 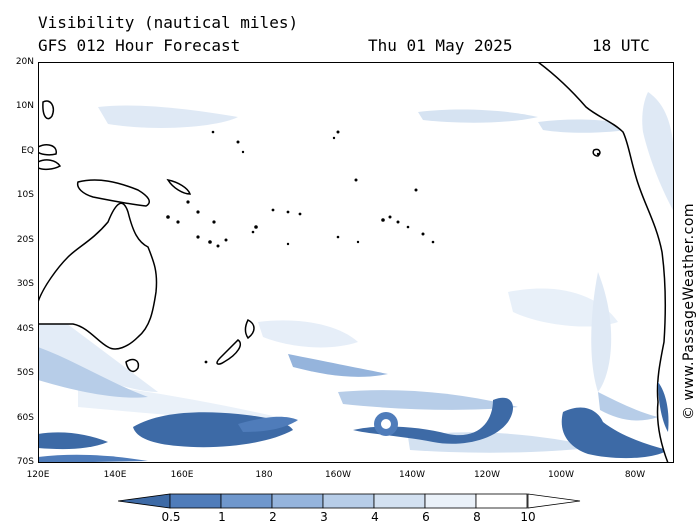 What do you see at coordinates (689, 311) in the screenshot?
I see `credit-text: © www.PassageWeather.com` at bounding box center [689, 311].